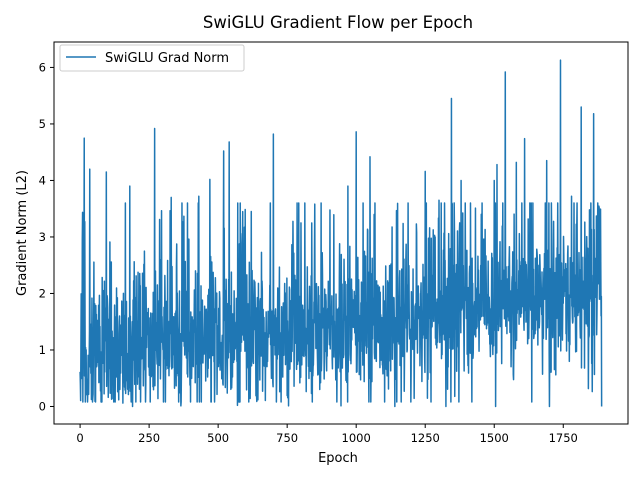 The width and height of the screenshot is (640, 480). What do you see at coordinates (42, 124) in the screenshot?
I see `y-tick-label: 5` at bounding box center [42, 124].